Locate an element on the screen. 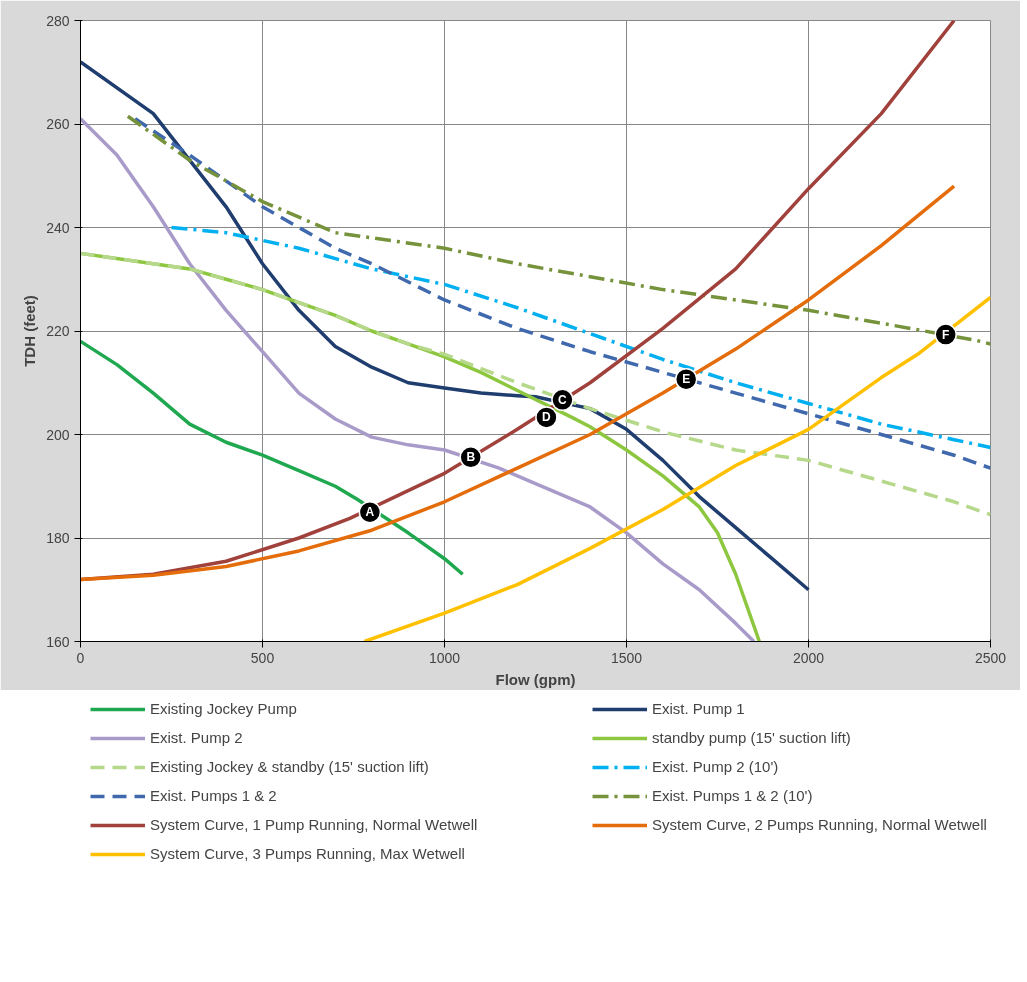  y-tick-label: 240 is located at coordinates (58, 227).